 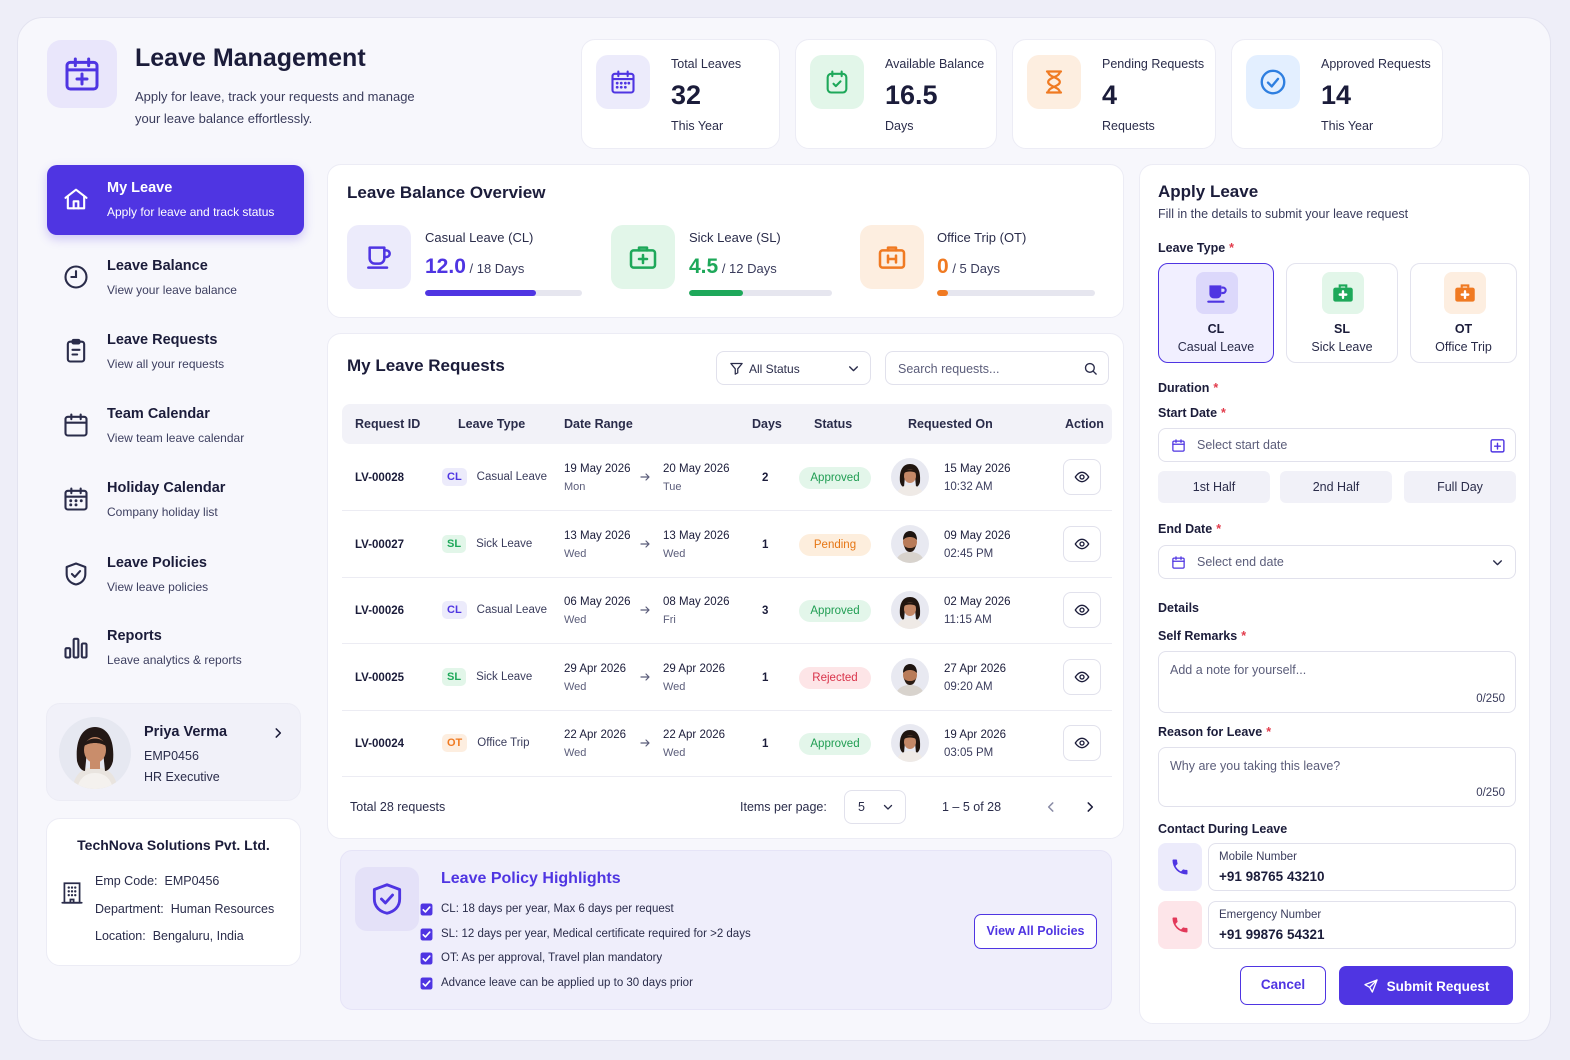 I want to click on requested-time: 02:45 PM, so click(x=969, y=553).